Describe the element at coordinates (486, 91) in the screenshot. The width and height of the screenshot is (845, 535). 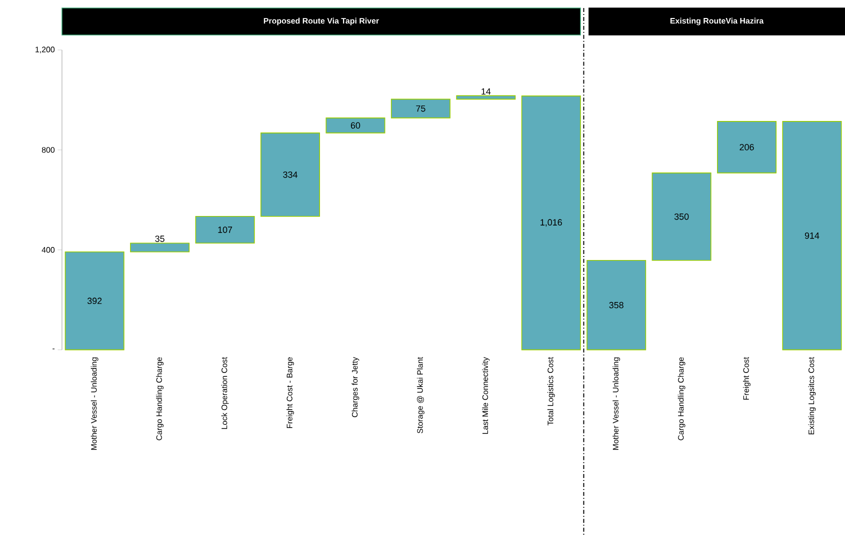
I see `data-label: 14` at that location.